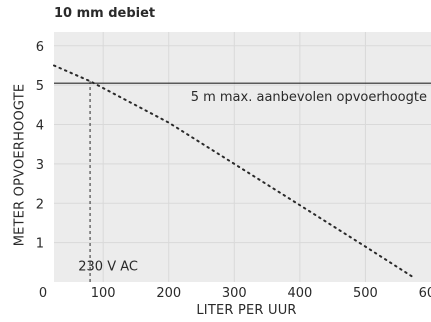 The image size is (431, 322). Describe the element at coordinates (365, 293) in the screenshot. I see `x-tick-label: 500` at that location.